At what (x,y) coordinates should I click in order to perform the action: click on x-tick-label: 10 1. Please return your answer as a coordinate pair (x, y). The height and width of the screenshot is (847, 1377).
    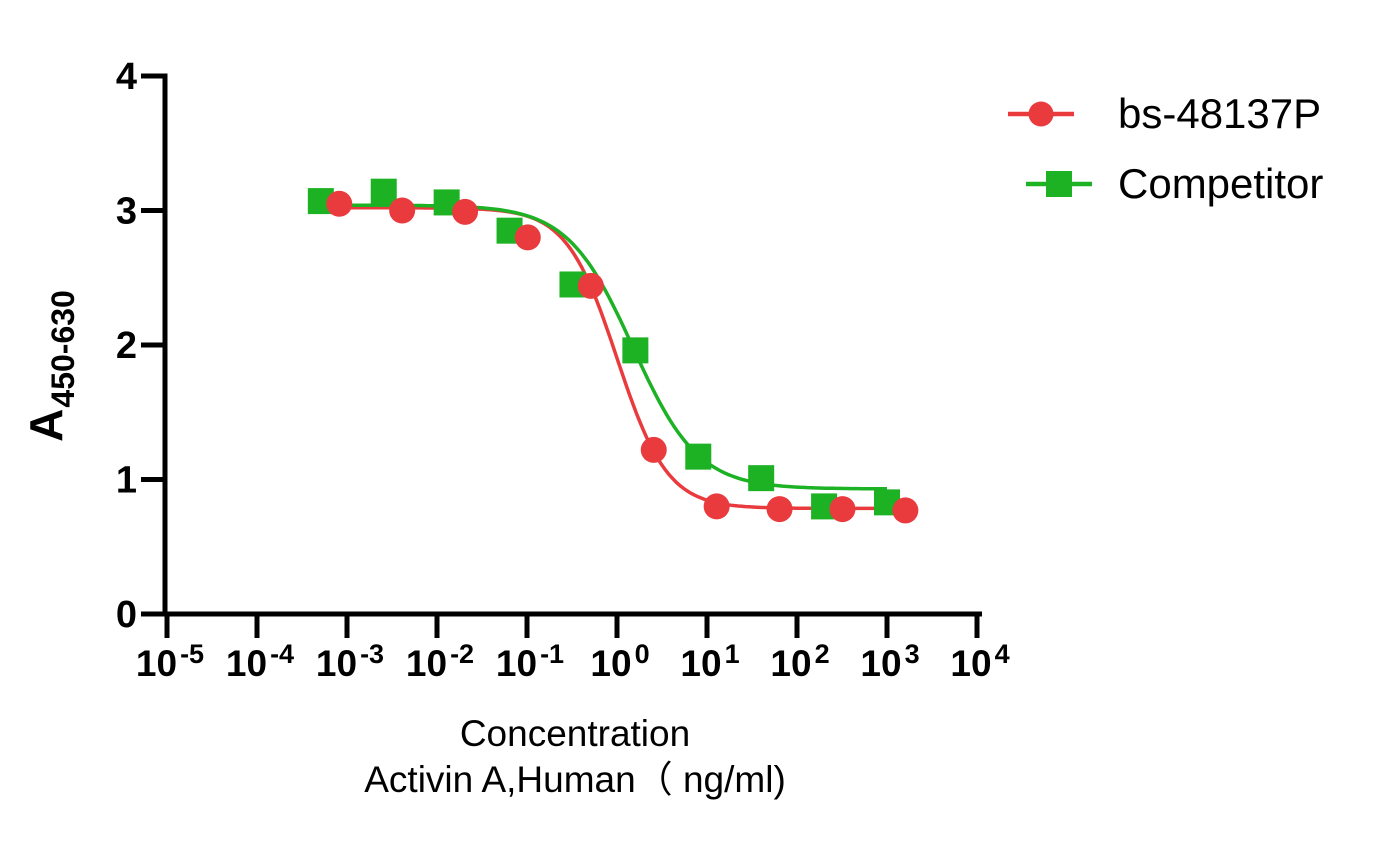
    Looking at the image, I should click on (709, 661).